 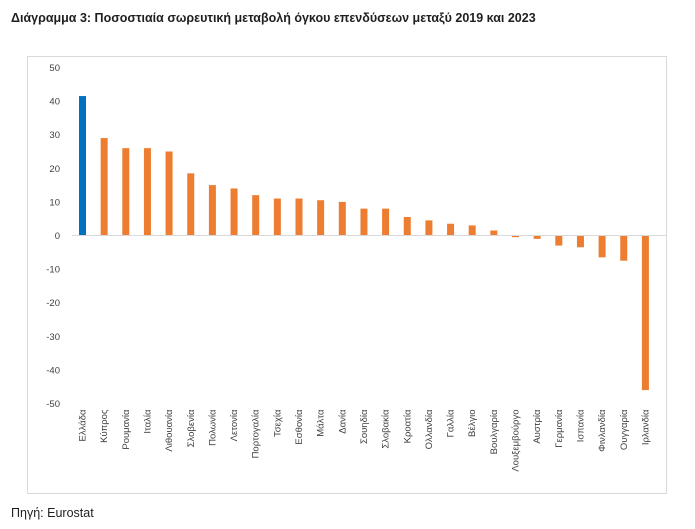 What do you see at coordinates (580, 425) in the screenshot?
I see `category-label: Ισπανία` at bounding box center [580, 425].